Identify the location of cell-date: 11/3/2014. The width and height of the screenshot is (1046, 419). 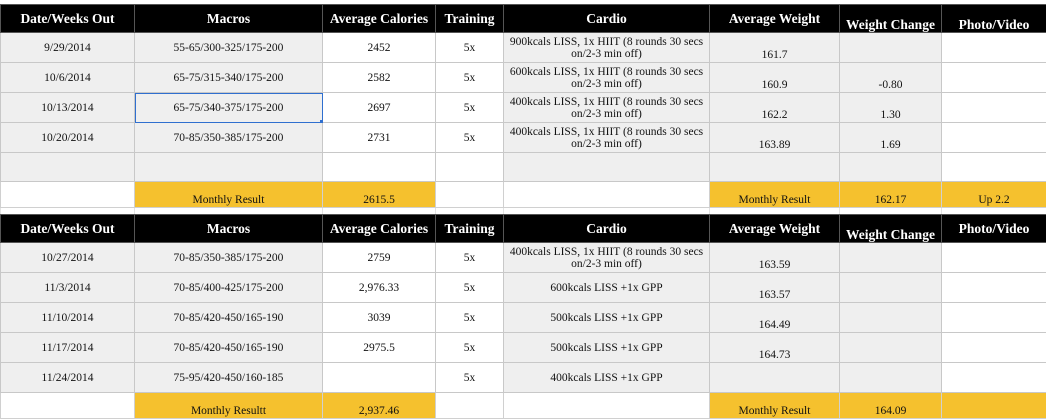
(68, 288).